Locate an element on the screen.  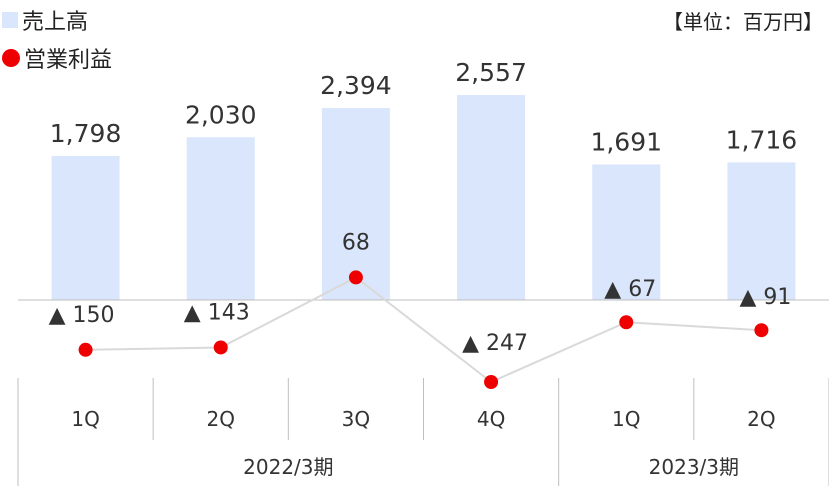
operating-profit-label: ▲ 91 is located at coordinates (765, 297).